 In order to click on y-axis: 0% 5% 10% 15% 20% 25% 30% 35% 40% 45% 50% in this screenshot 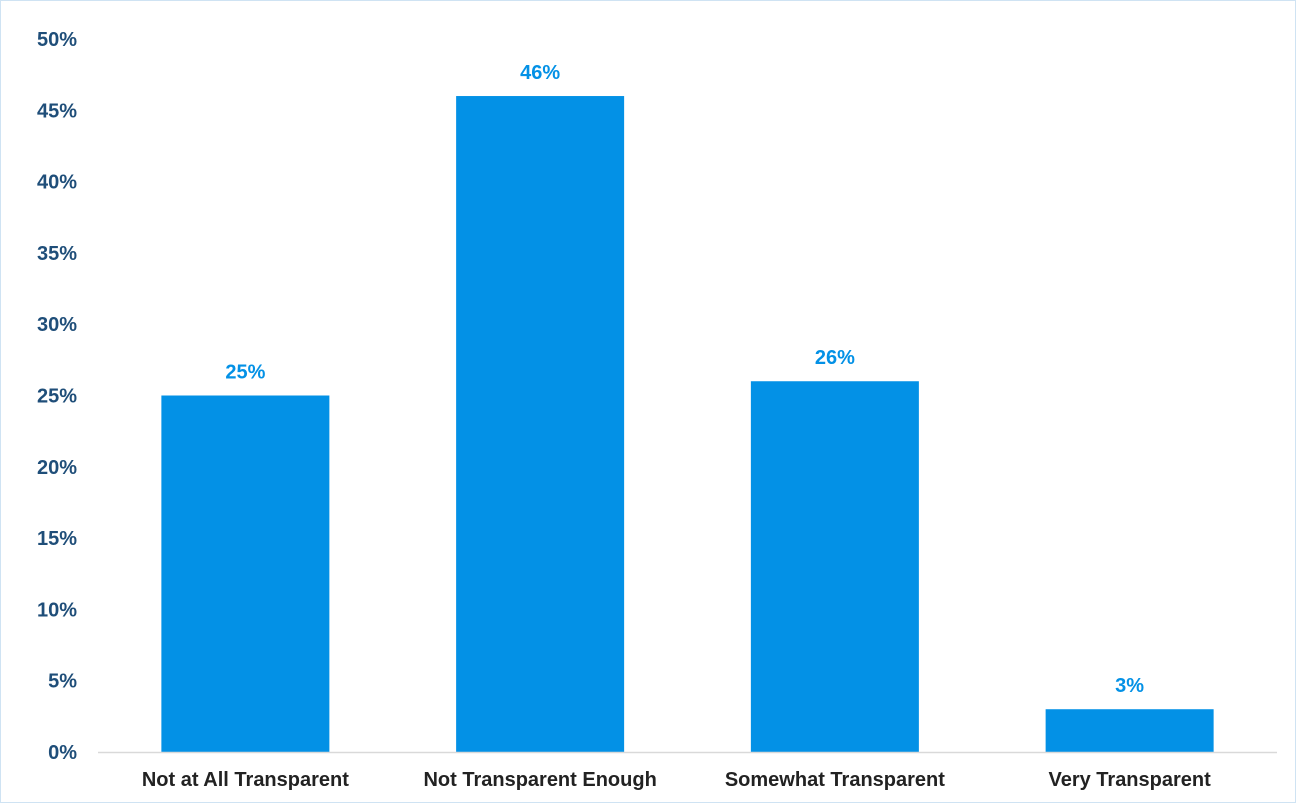, I will do `click(57, 396)`.